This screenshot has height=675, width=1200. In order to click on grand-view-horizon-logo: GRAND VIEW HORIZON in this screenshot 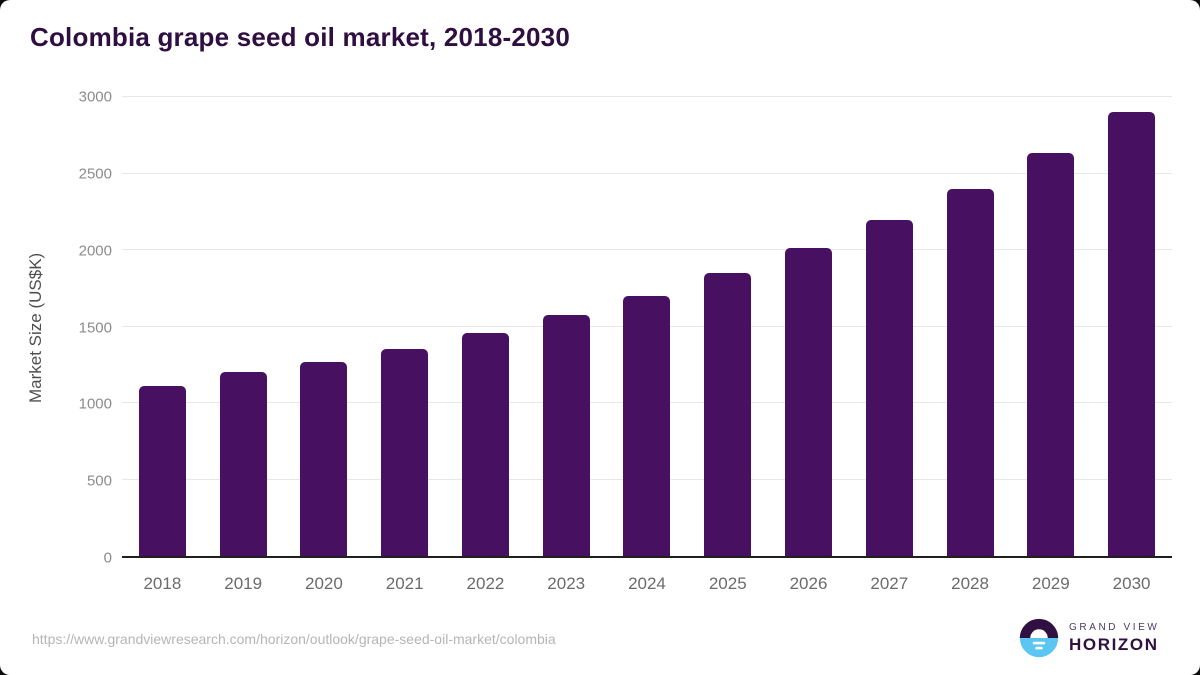, I will do `click(1089, 638)`.